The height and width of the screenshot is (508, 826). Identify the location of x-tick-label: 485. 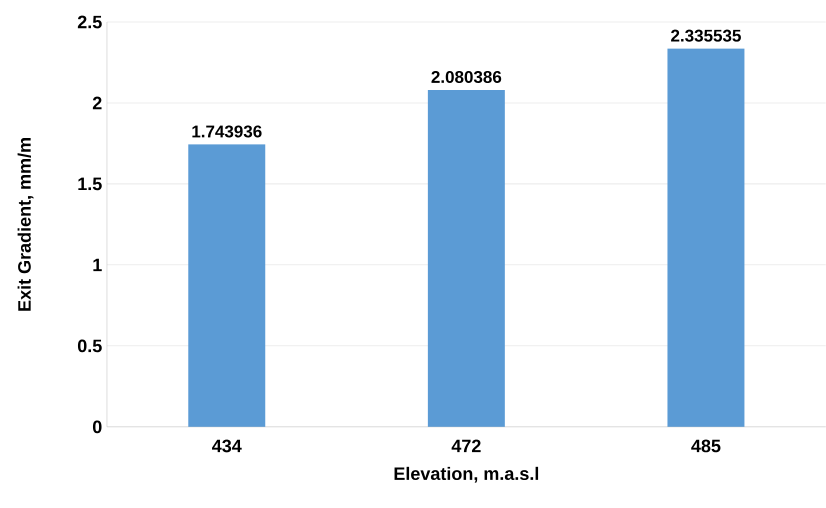
(705, 446).